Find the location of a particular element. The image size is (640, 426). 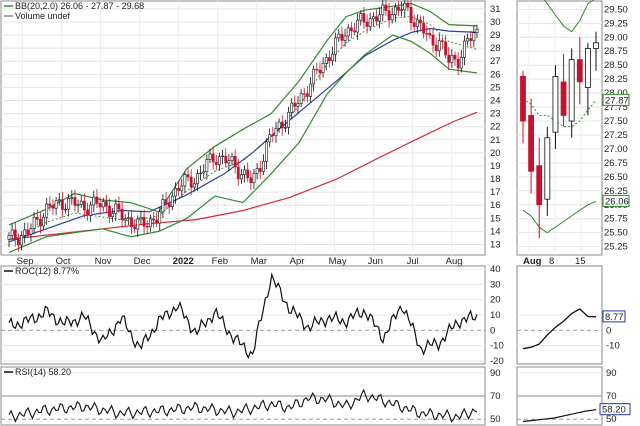

main-x-label-8: May is located at coordinates (338, 261).